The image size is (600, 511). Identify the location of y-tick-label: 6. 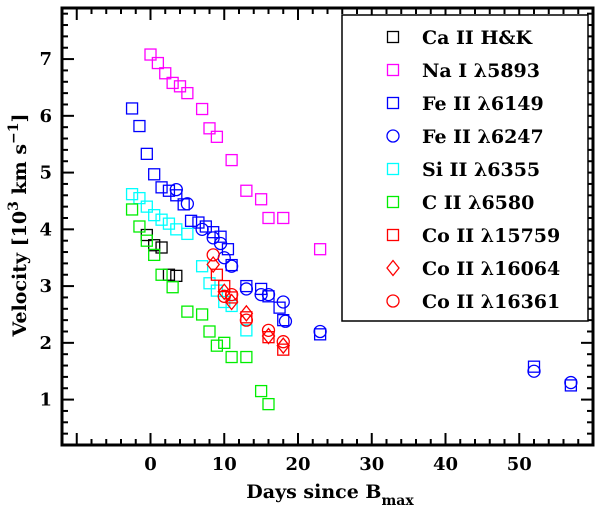
(45, 116).